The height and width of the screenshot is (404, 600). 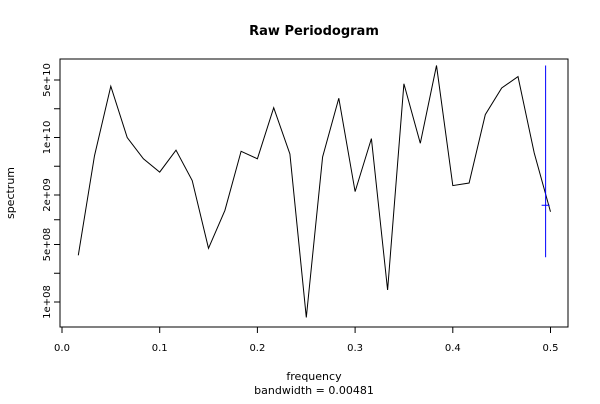 What do you see at coordinates (47, 80) in the screenshot?
I see `y-tick-label: 5e+10` at bounding box center [47, 80].